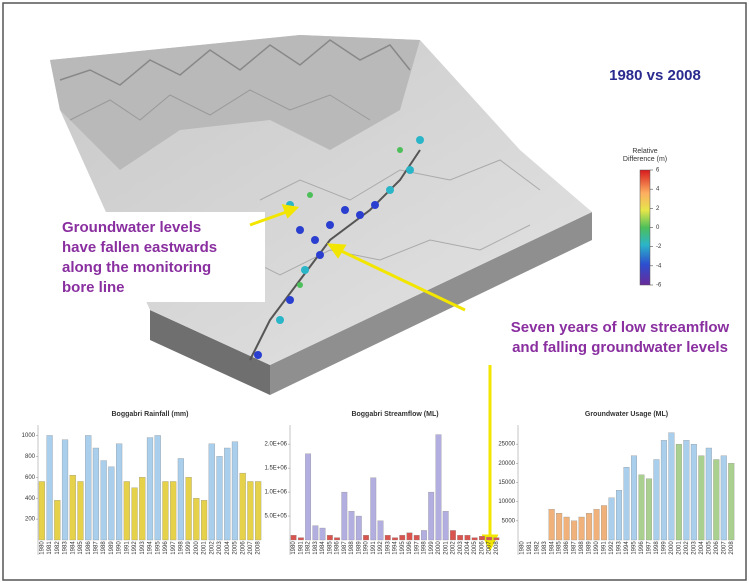 This screenshot has width=749, height=583. What do you see at coordinates (323, 548) in the screenshot?
I see `x-tick-label: 1984` at bounding box center [323, 548].